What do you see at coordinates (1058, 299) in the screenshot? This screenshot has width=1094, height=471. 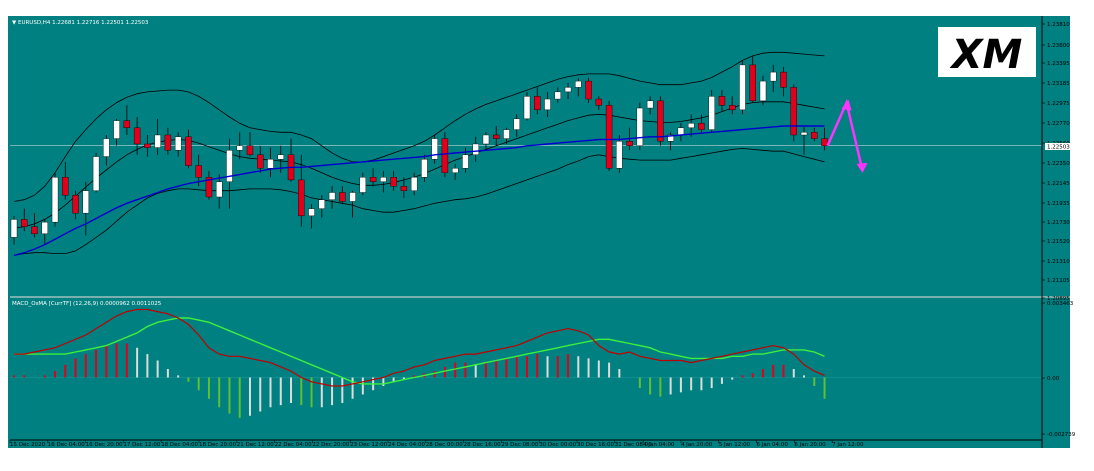 I see `y-tick-label: 1.20895` at bounding box center [1058, 299].